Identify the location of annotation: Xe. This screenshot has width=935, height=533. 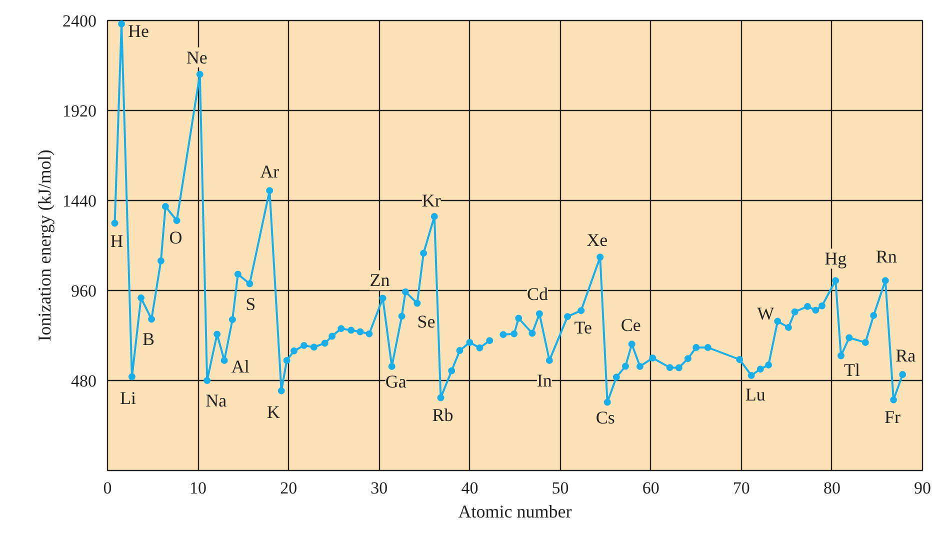
(597, 240).